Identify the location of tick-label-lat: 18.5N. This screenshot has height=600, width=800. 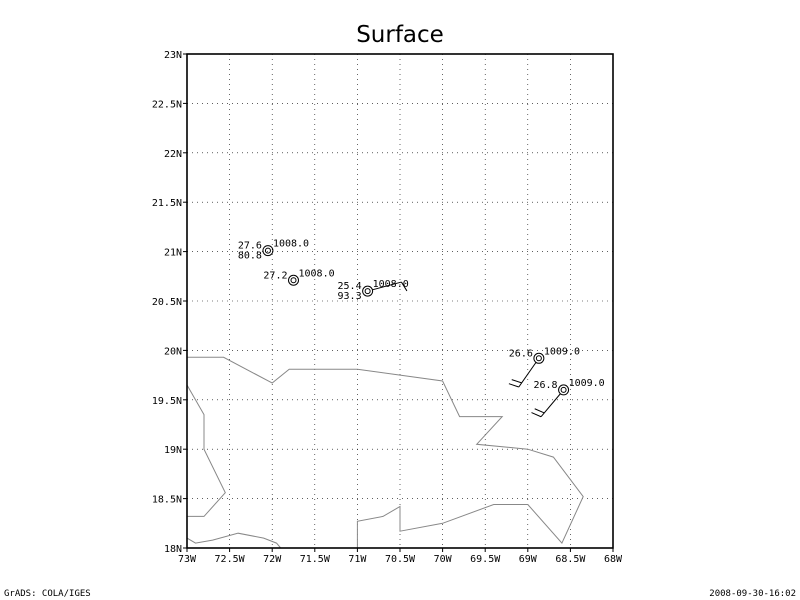
(167, 500).